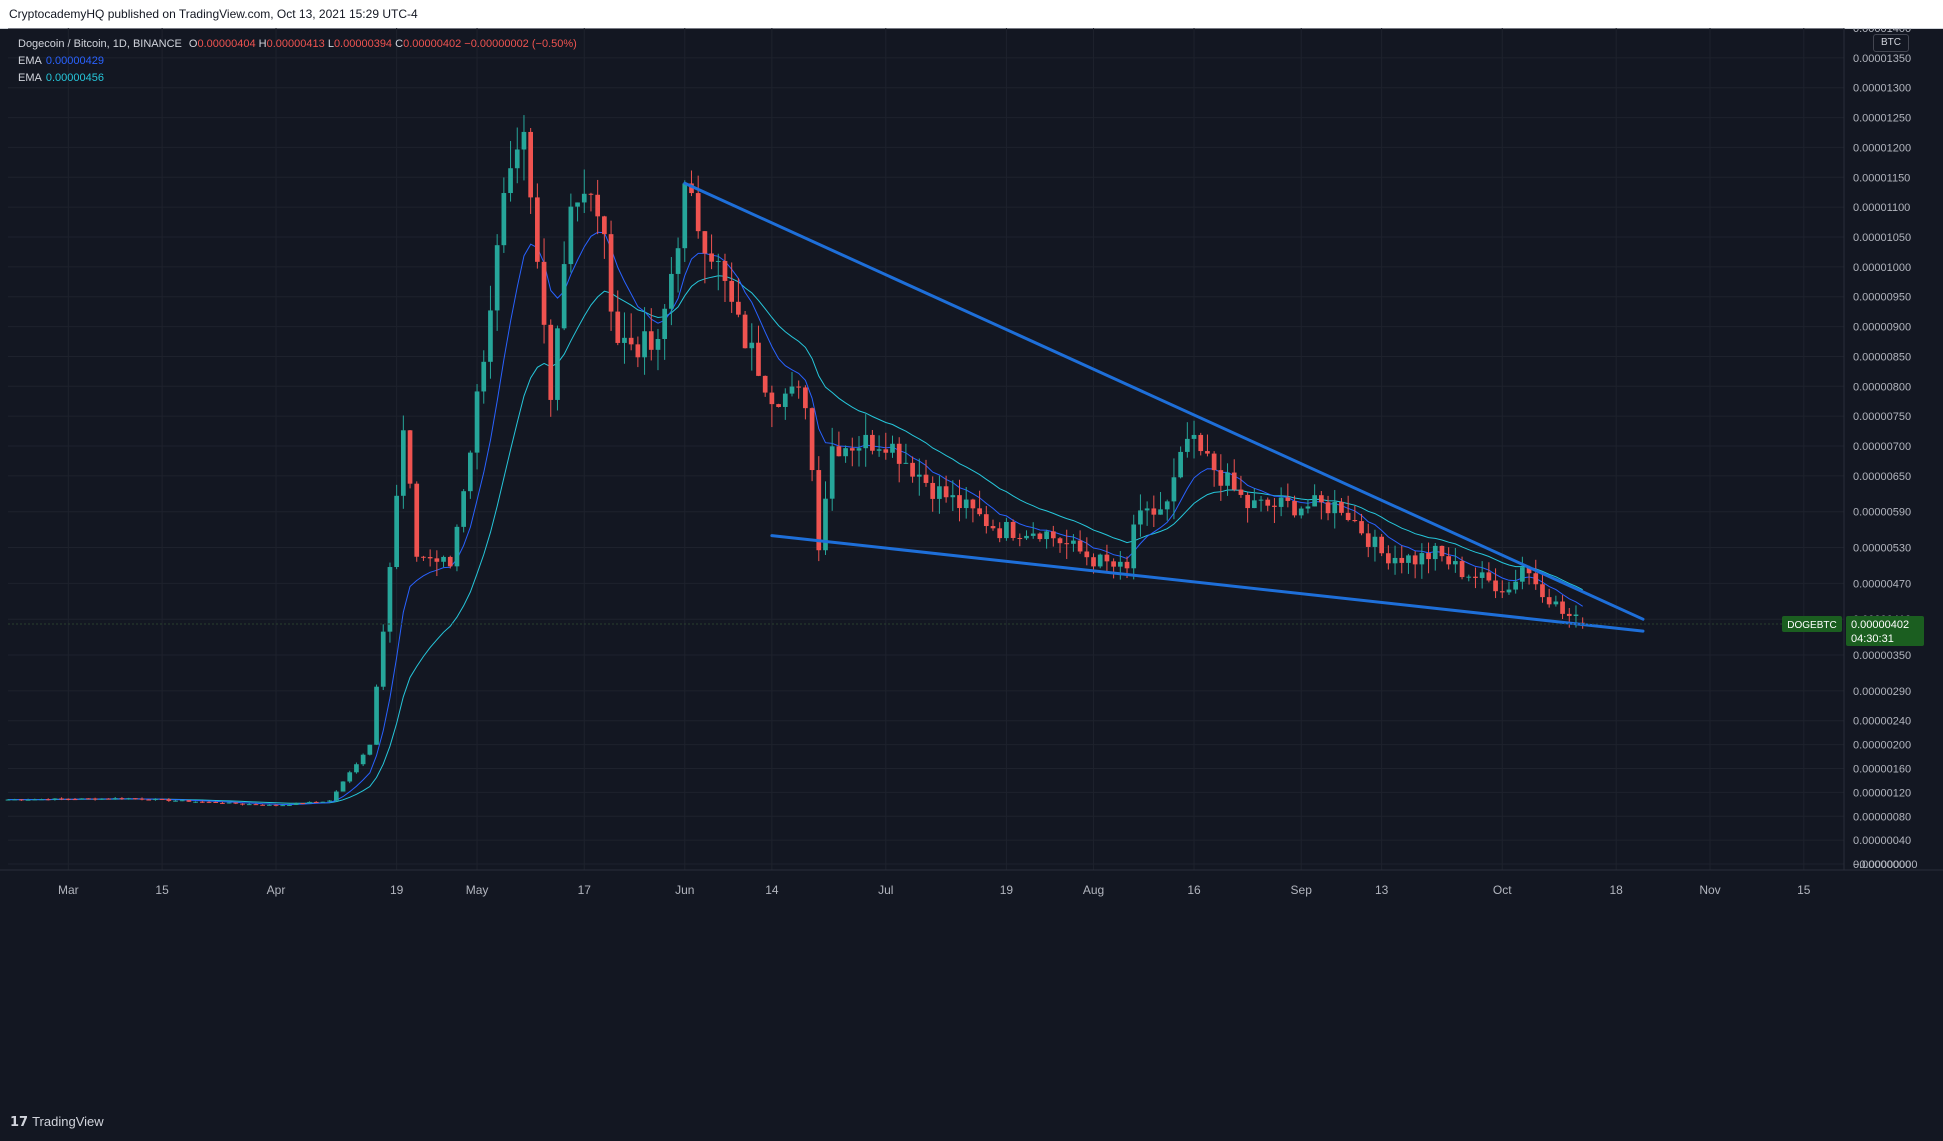 Image resolution: width=1943 pixels, height=1141 pixels. Describe the element at coordinates (1882, 817) in the screenshot. I see `price-tick-label: 0.00000080` at that location.